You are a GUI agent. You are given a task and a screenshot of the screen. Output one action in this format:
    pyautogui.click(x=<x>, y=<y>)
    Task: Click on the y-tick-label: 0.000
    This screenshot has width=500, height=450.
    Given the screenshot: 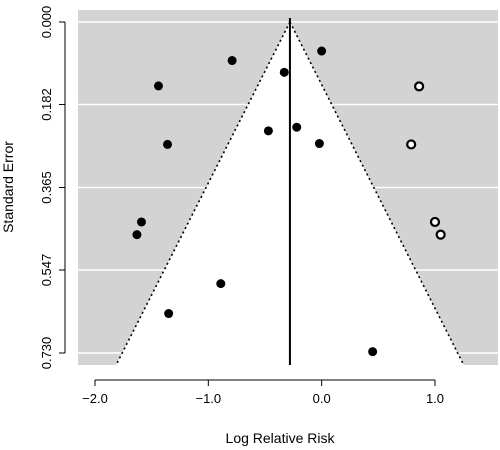 What is the action you would take?
    pyautogui.click(x=46, y=22)
    